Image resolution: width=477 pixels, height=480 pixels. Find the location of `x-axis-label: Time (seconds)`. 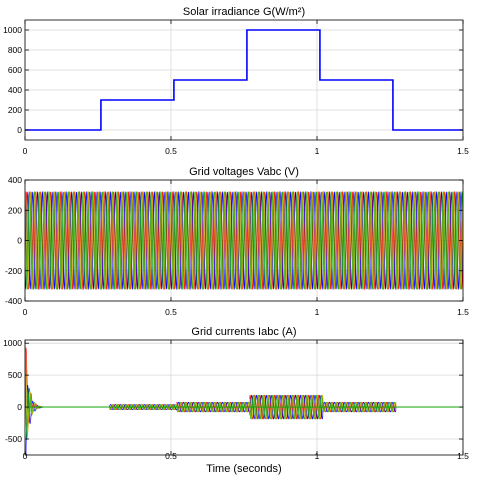

x-axis-label: Time (seconds) is located at coordinates (243, 469).